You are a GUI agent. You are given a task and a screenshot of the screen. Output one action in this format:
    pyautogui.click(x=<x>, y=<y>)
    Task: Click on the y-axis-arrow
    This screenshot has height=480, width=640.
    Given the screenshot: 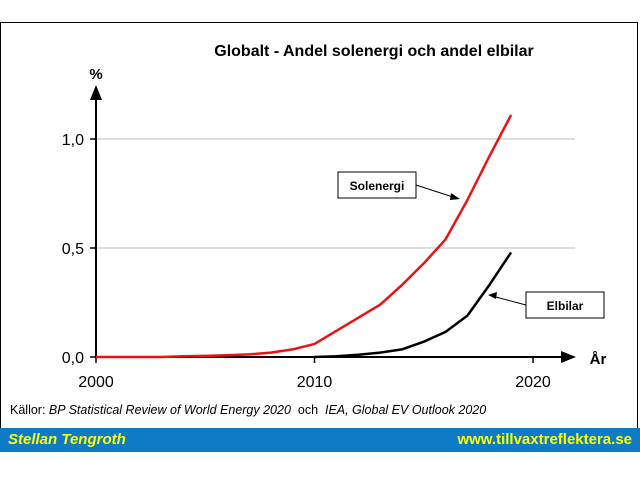 What is the action you would take?
    pyautogui.click(x=96, y=92)
    